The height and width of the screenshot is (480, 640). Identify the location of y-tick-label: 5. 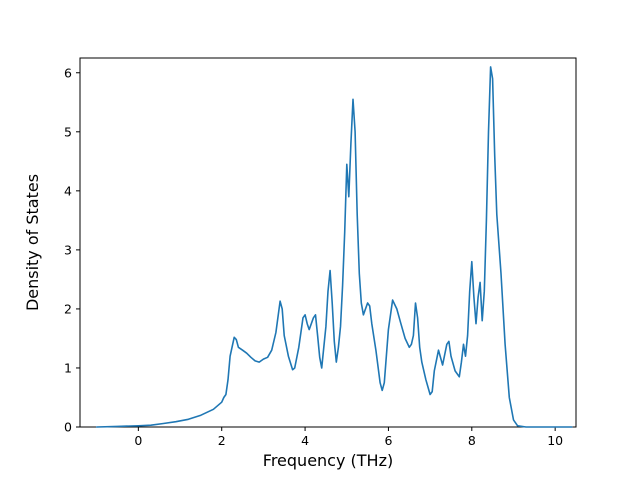
(68, 131).